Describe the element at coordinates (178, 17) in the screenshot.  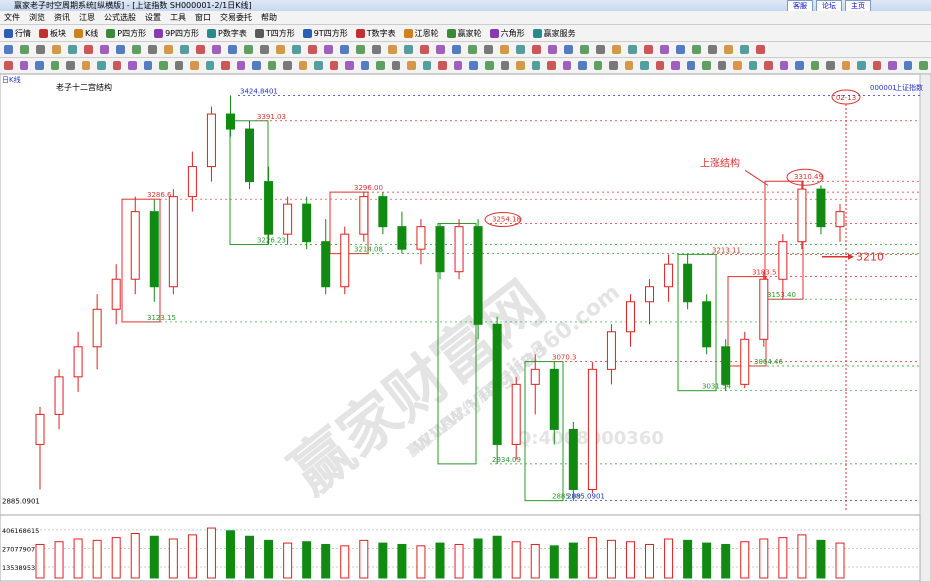
I see `menu-item: 工具` at that location.